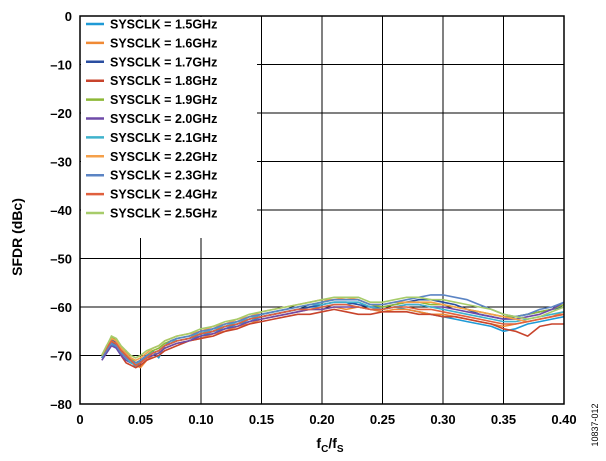  What do you see at coordinates (503, 419) in the screenshot?
I see `x-tick-label: 0.35` at bounding box center [503, 419].